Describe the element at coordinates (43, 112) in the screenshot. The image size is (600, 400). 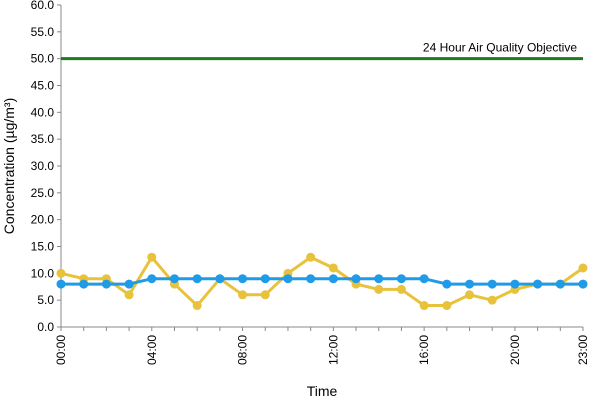
I see `y-tick-label: 40.0` at that location.